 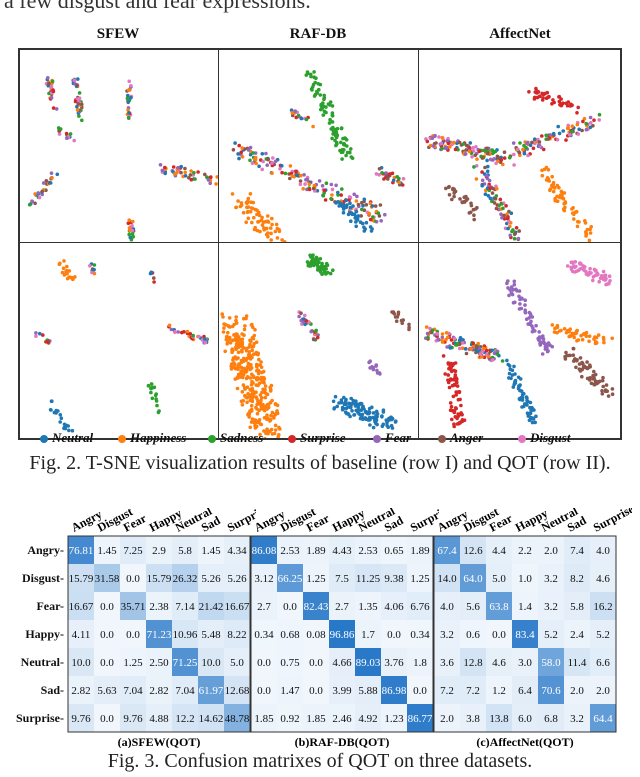 I want to click on matrix-label: (a)SFEW(QOT), so click(x=159, y=741).